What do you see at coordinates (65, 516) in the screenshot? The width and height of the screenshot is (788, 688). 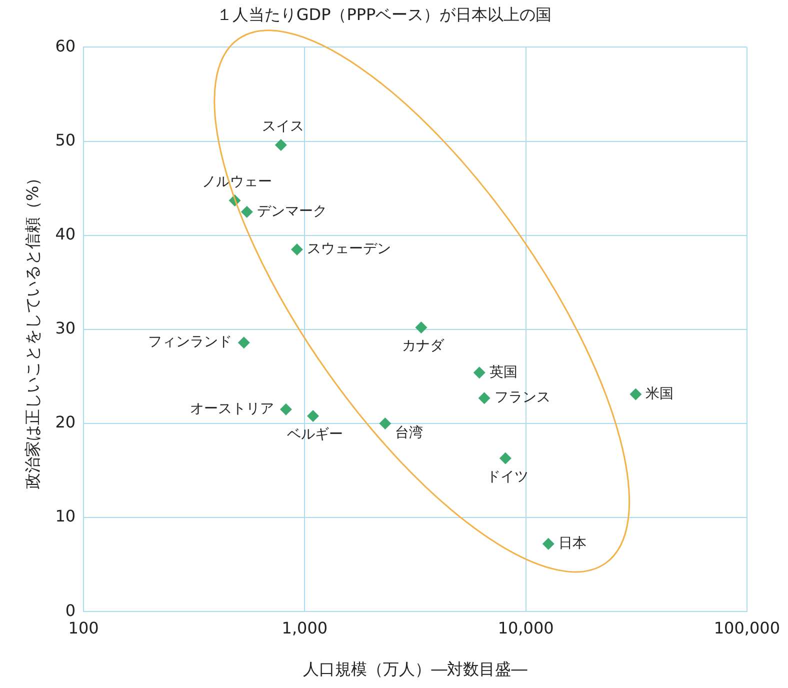 I see `y-tick-label: 10` at bounding box center [65, 516].